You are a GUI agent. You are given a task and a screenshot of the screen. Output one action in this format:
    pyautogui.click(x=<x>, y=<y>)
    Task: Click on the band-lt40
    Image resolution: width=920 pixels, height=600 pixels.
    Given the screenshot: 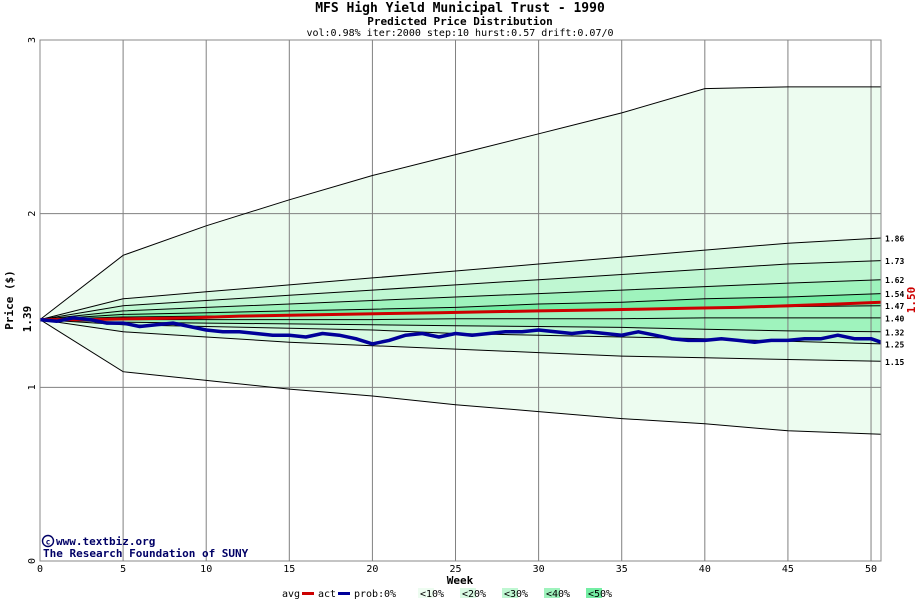 What is the action you would take?
    pyautogui.click(x=460, y=305)
    